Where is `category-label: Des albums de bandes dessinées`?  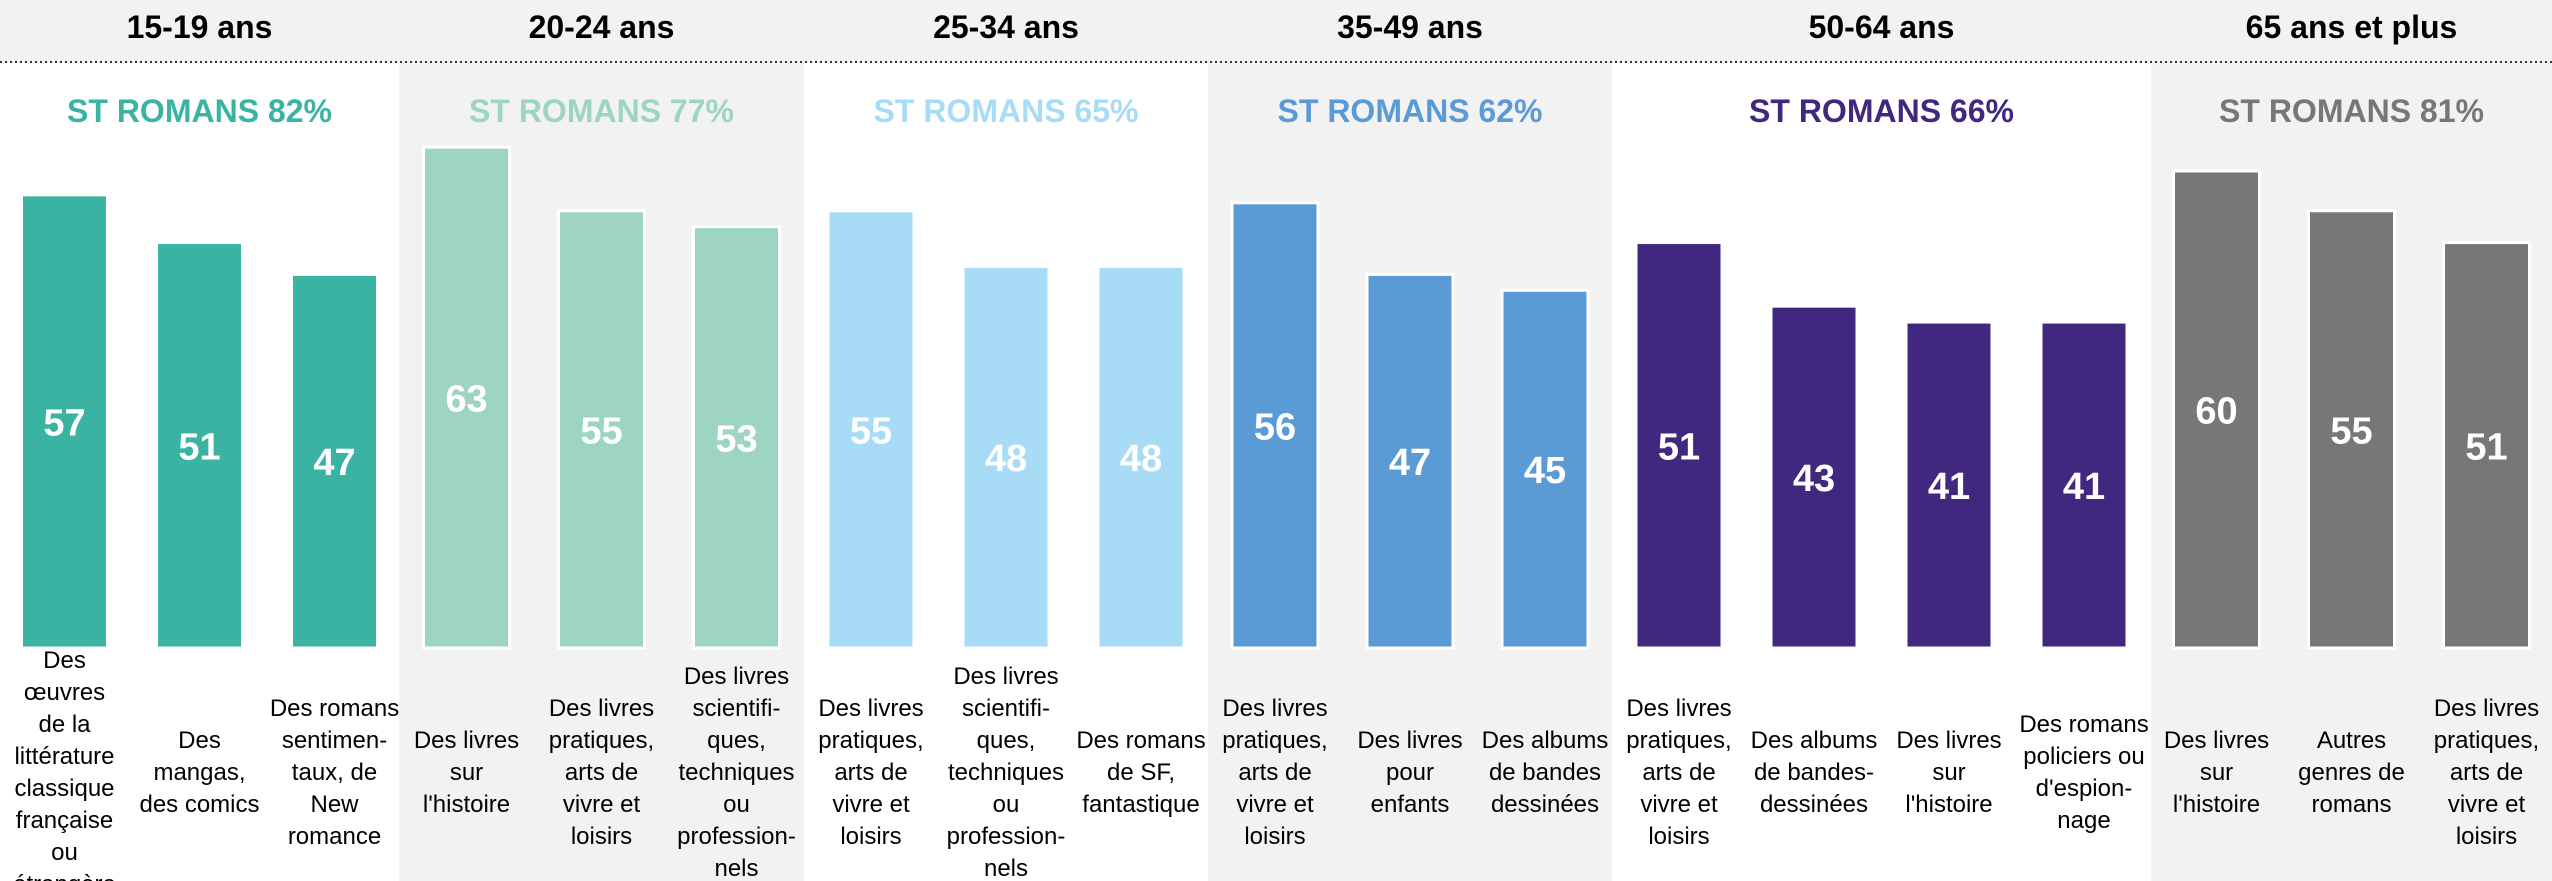
category-label: Des albums de bandes dessinées is located at coordinates (1545, 772).